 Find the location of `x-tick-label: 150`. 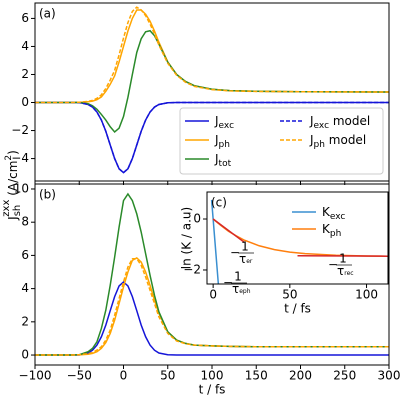

x-tick-label: 150 is located at coordinates (256, 376).